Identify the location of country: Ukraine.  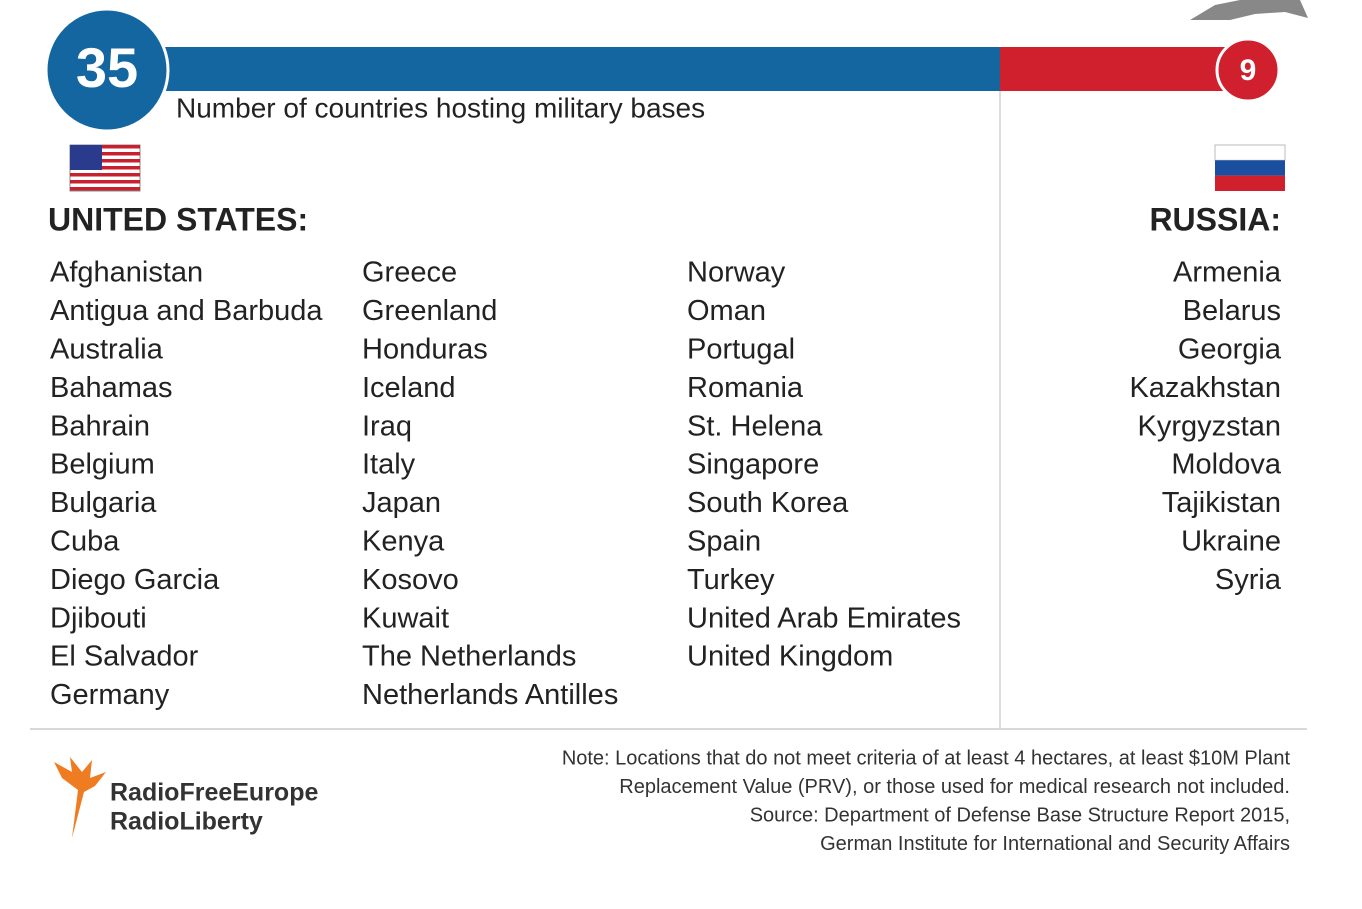
(1231, 541).